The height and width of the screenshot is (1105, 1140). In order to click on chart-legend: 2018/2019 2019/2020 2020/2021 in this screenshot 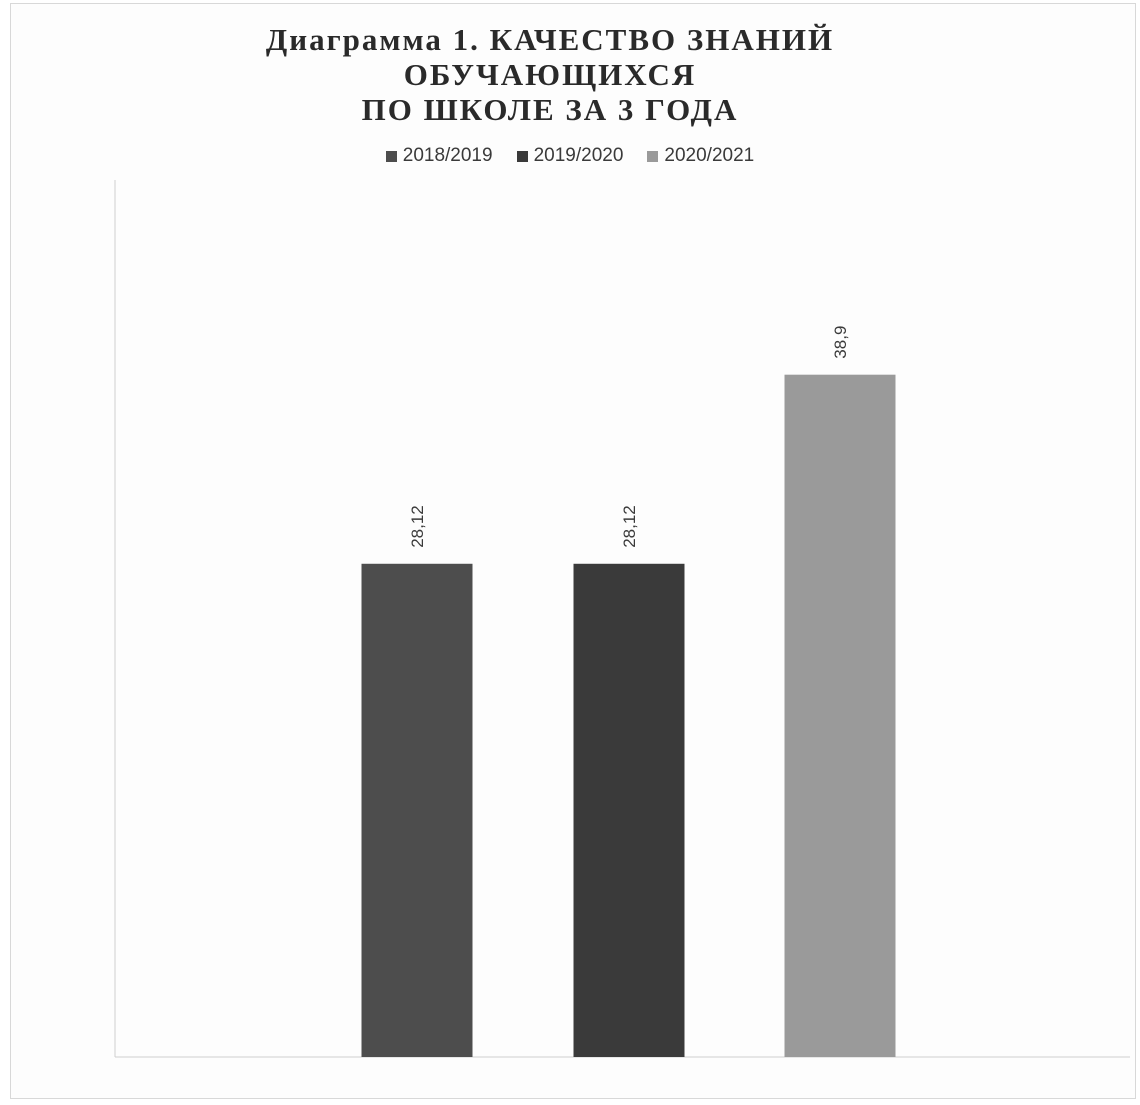, I will do `click(570, 156)`.